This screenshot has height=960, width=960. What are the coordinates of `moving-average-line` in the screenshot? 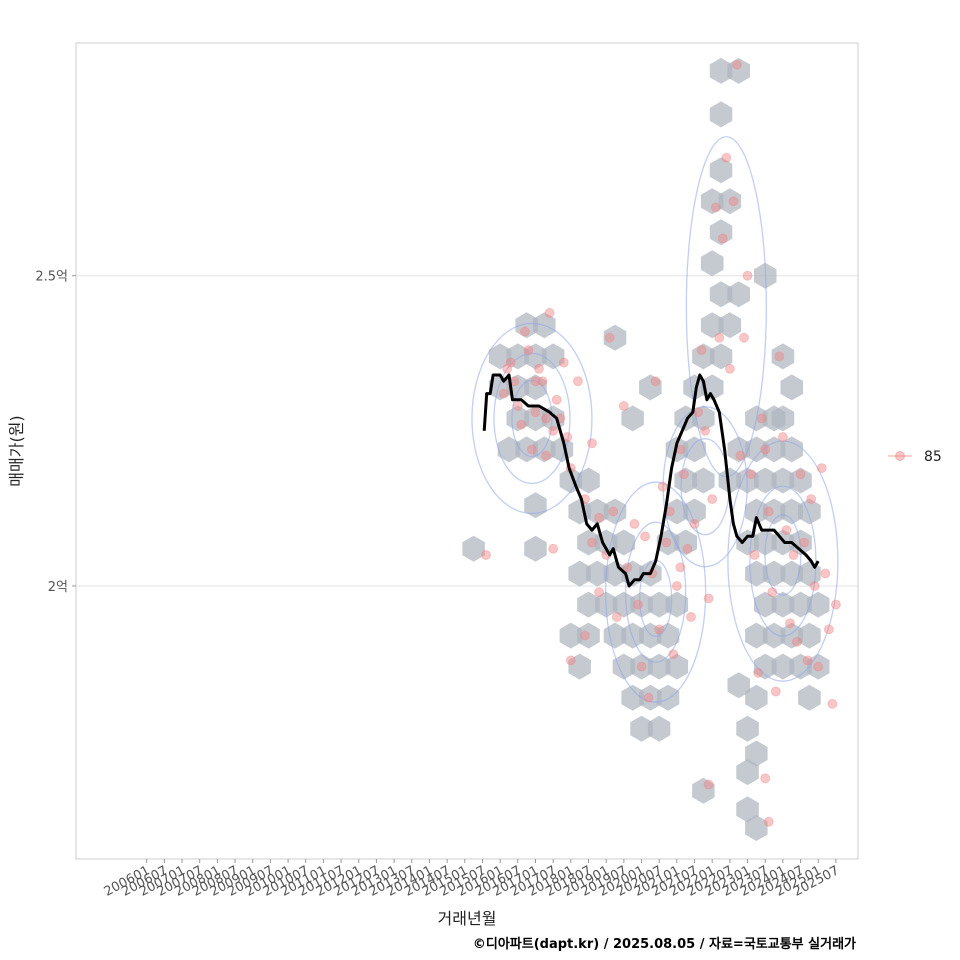 It's located at (651, 480).